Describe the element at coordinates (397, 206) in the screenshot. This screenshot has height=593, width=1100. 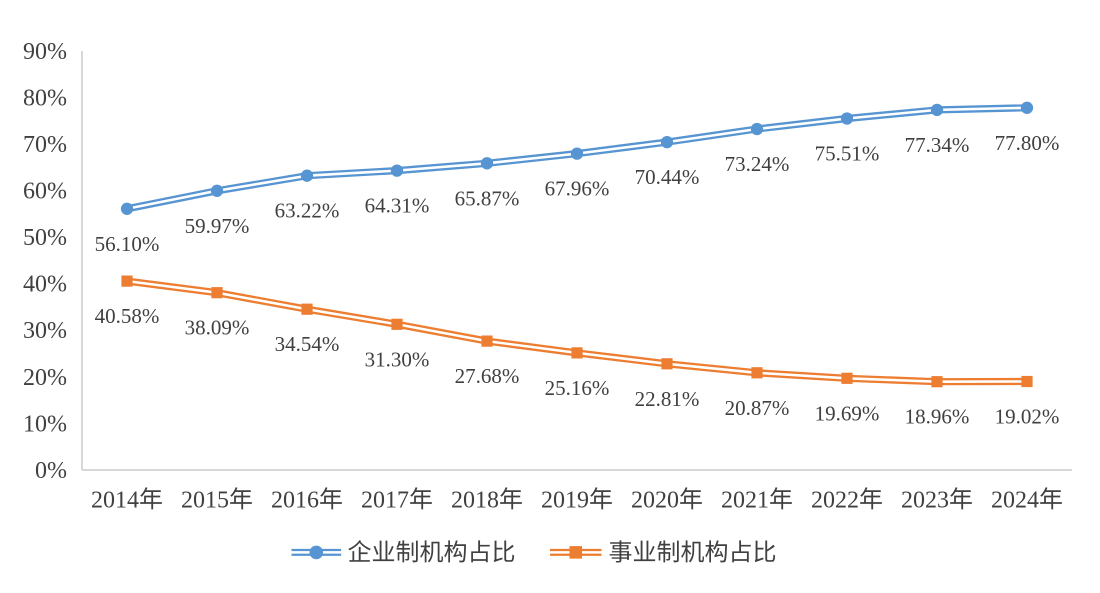
I see `svg-text: 64.31%` at that location.